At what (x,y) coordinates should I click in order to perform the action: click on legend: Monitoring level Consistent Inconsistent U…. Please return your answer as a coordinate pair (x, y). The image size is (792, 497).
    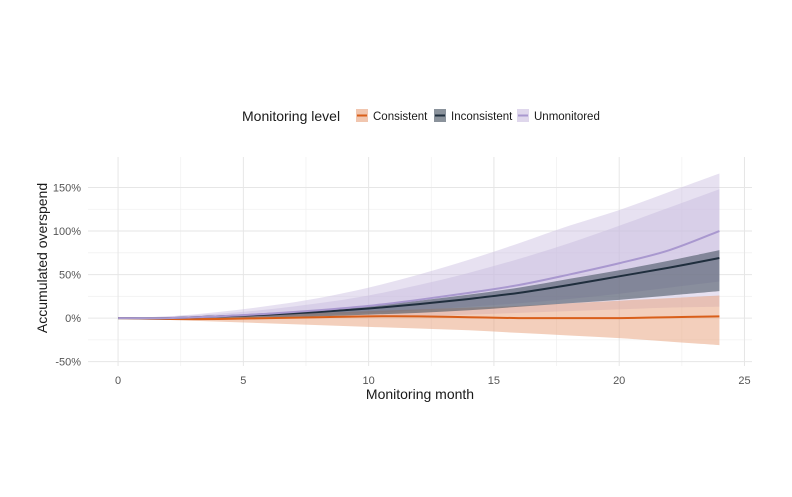
    Looking at the image, I should click on (421, 116).